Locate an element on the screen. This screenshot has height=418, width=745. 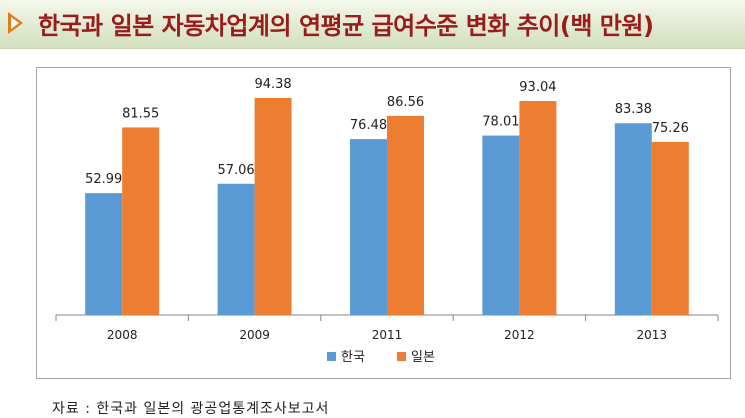
data-label: 94.38 is located at coordinates (272, 84).